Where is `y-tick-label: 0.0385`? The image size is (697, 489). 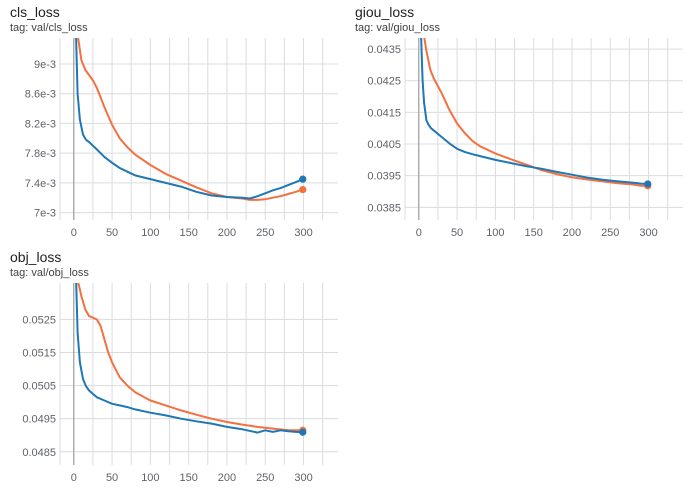
y-tick-label: 0.0385 is located at coordinates (384, 208).